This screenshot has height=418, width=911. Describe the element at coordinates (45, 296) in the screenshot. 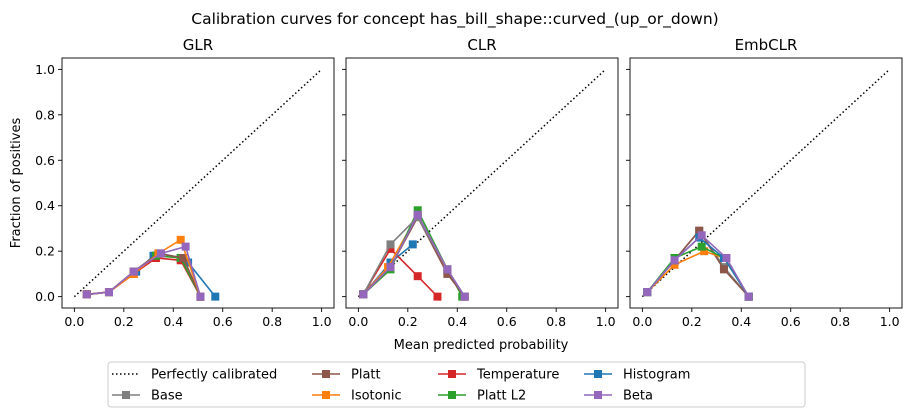

I see `y-tick-label: 0.0` at that location.